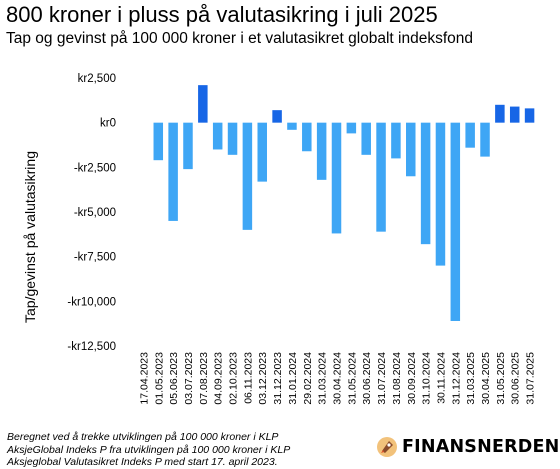 The image size is (560, 469). I want to click on x-tick-label: 03.12.2023, so click(263, 378).